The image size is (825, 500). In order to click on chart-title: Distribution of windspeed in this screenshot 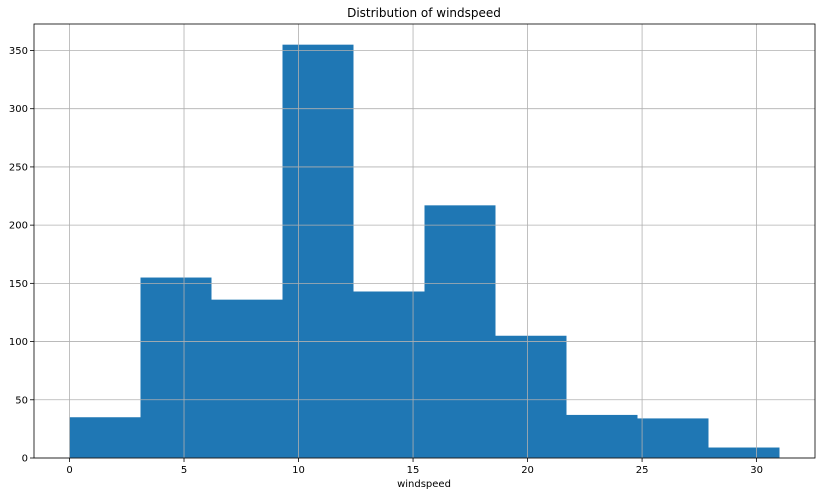, I will do `click(424, 13)`.